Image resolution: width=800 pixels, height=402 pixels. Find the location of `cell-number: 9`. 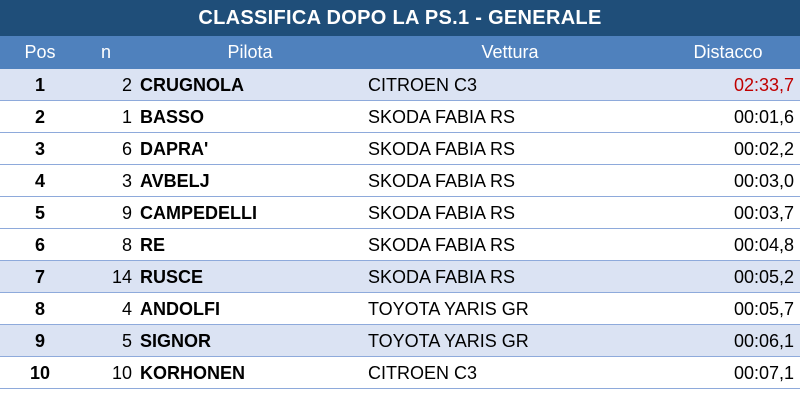

cell-number: 9 is located at coordinates (126, 213).